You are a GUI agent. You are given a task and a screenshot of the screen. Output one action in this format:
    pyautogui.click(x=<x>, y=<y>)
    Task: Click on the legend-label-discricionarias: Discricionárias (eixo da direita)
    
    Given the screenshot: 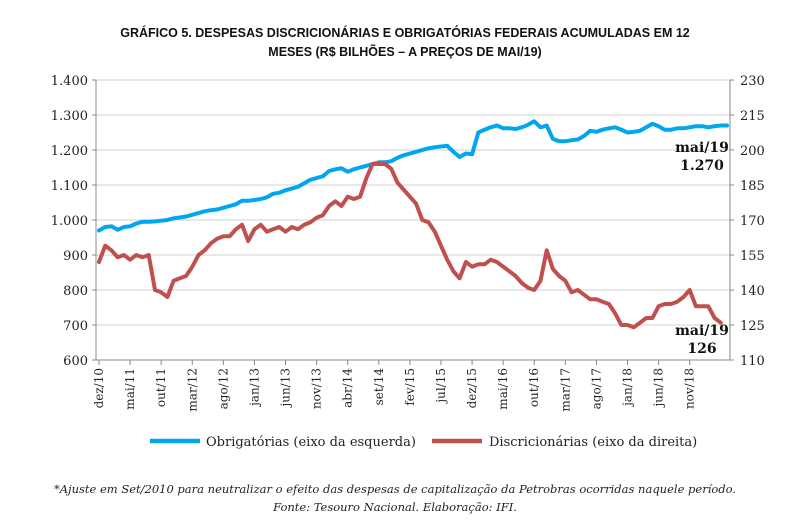 What is the action you would take?
    pyautogui.click(x=593, y=442)
    